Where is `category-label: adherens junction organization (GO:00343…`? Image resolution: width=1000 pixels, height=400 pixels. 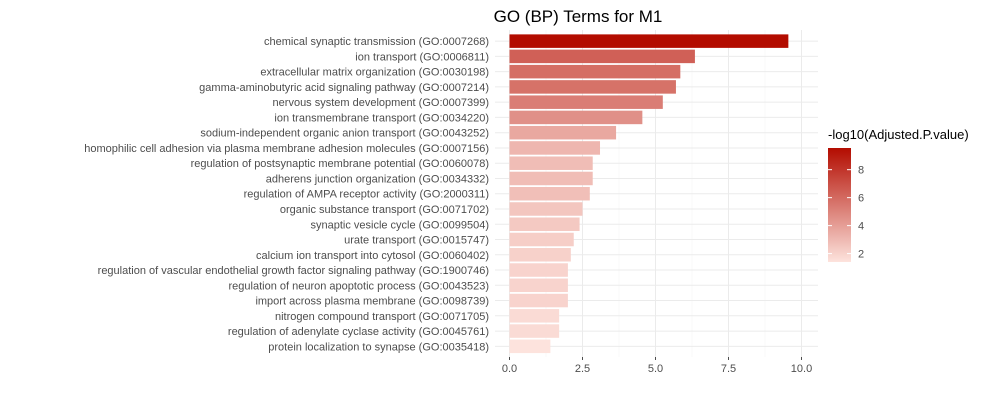 category-label: adherens junction organization (GO:00343… is located at coordinates (377, 179).